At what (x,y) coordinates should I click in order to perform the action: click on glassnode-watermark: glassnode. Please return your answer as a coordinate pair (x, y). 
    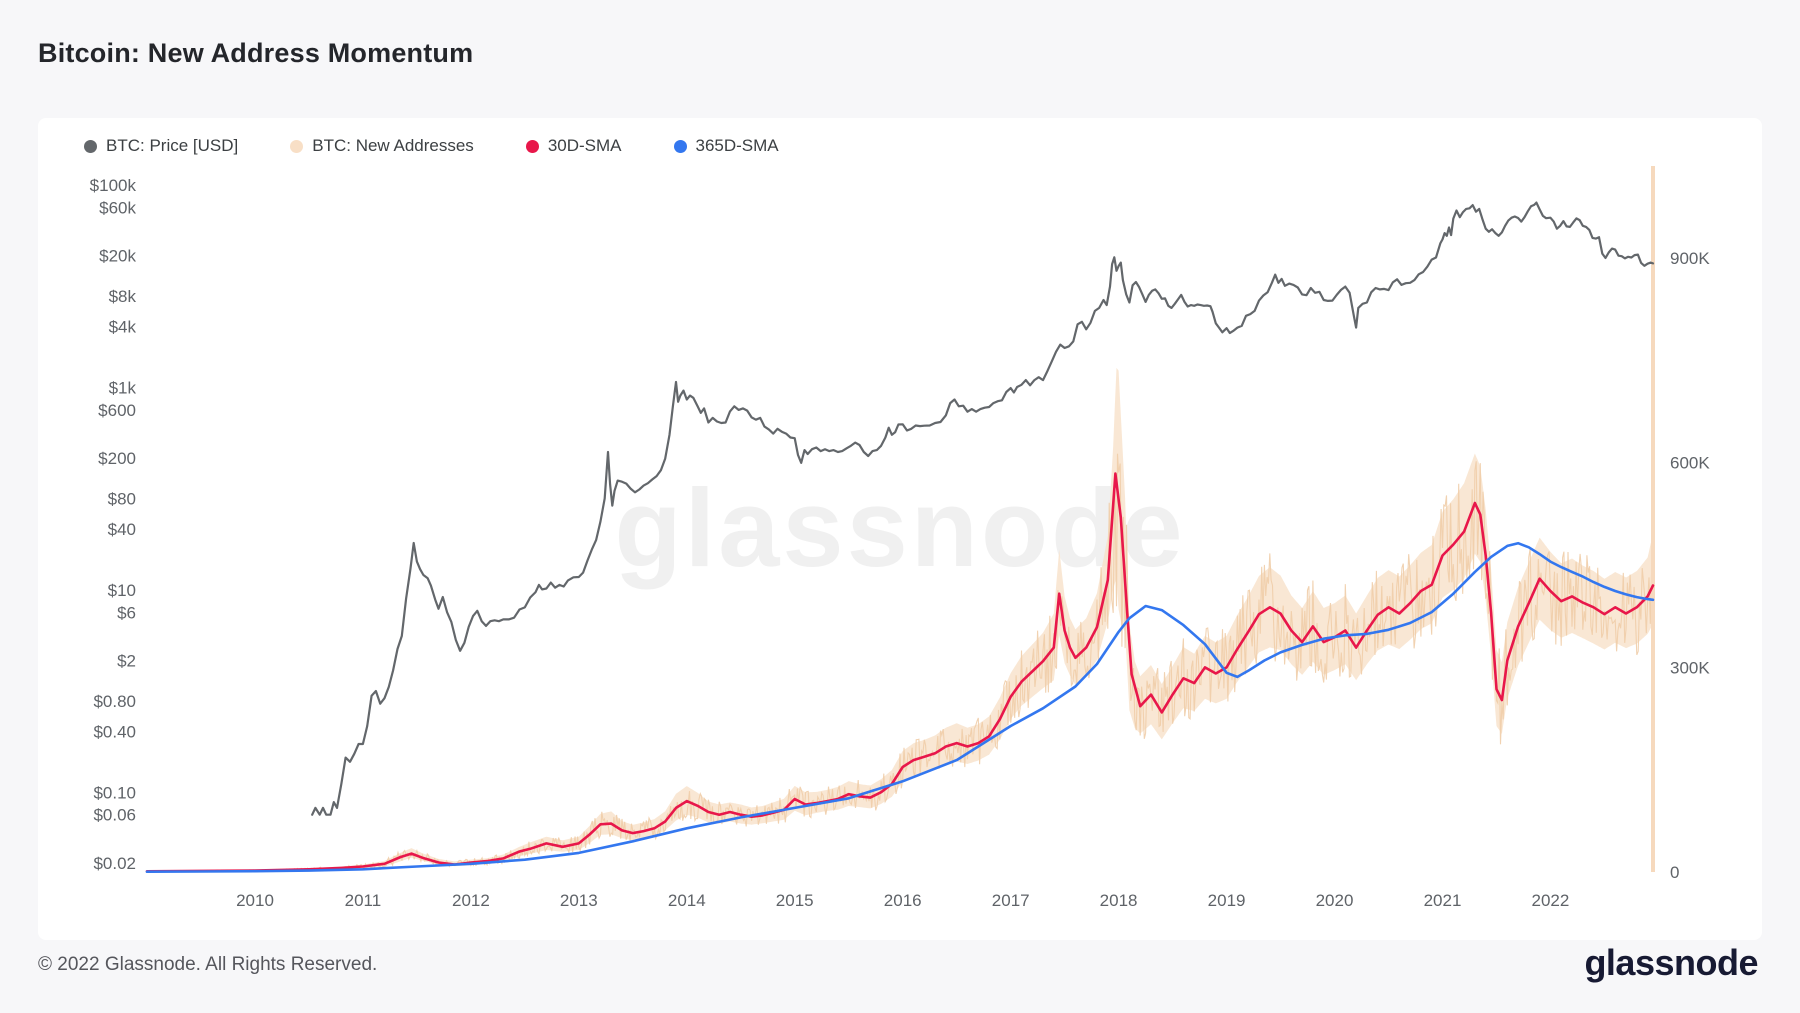
    Looking at the image, I should click on (899, 528).